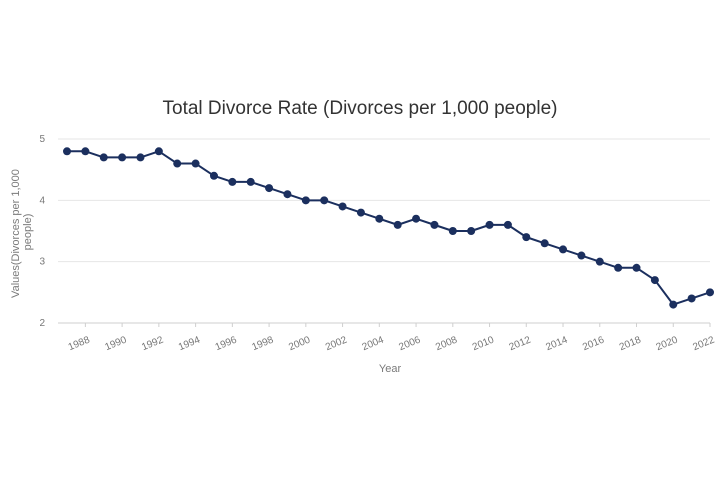 Image resolution: width=720 pixels, height=480 pixels. What do you see at coordinates (446, 343) in the screenshot?
I see `x-tick-label-2008: 2008` at bounding box center [446, 343].